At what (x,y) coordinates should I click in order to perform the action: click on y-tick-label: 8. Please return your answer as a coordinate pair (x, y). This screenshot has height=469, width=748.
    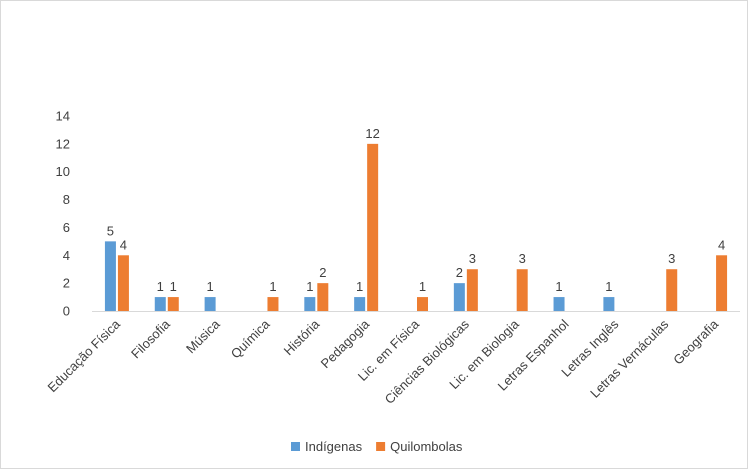
    Looking at the image, I should click on (66, 199).